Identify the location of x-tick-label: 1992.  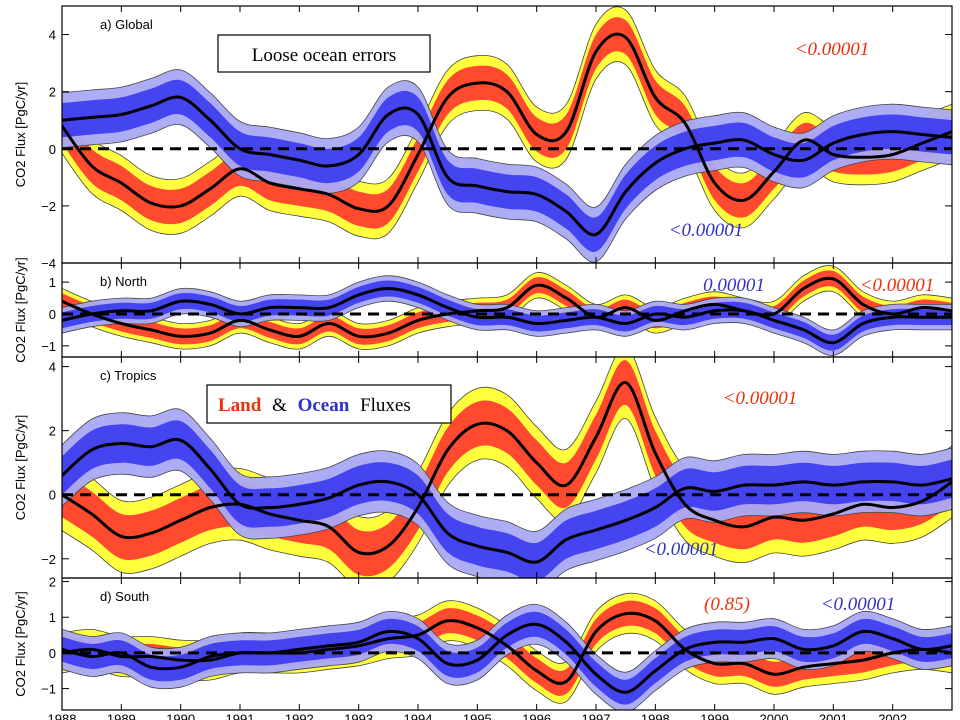
(299, 716).